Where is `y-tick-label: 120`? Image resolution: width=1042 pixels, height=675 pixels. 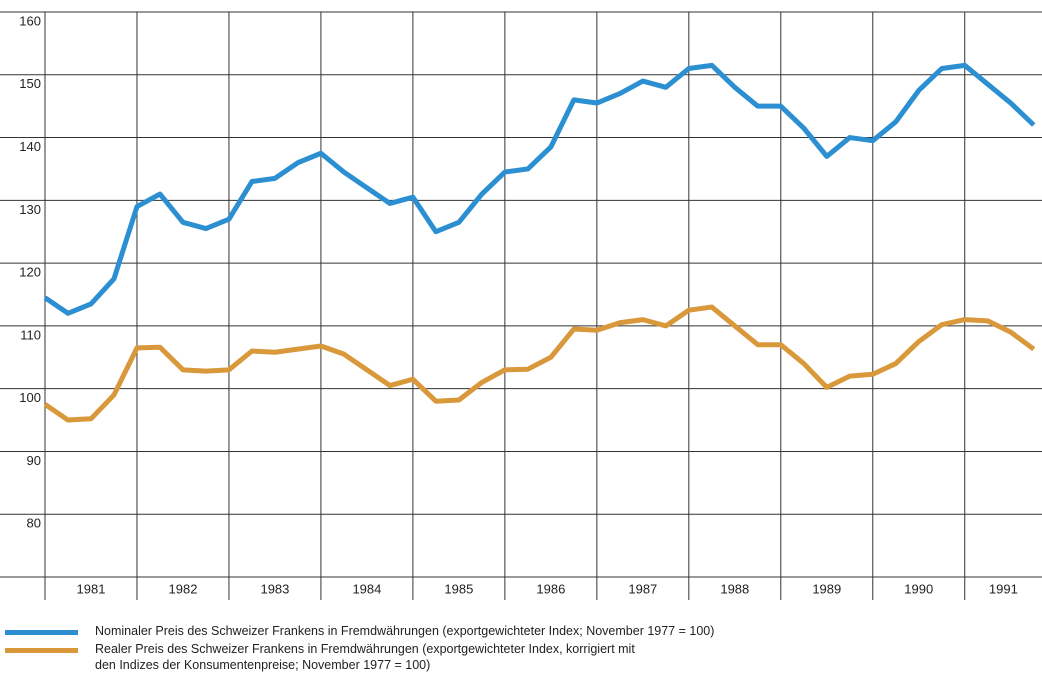 y-tick-label: 120 is located at coordinates (30, 272).